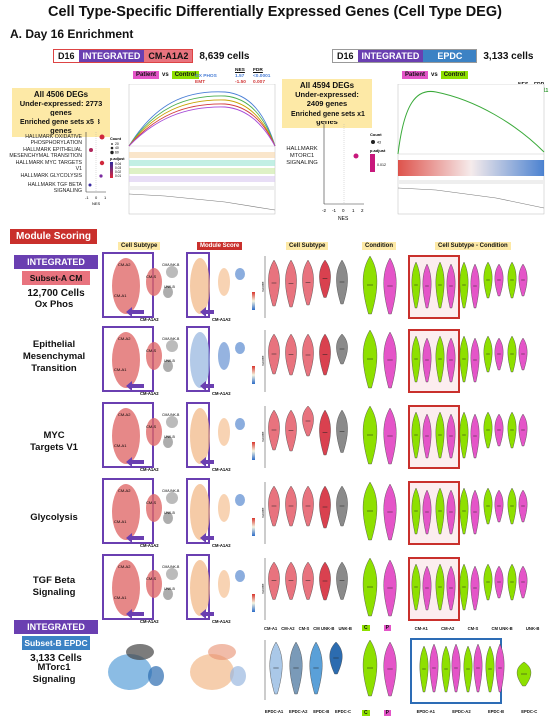 Image resolution: width=550 pixels, height=722 pixels. What do you see at coordinates (136, 667) in the screenshot?
I see `umap-epdc-subtype` at bounding box center [136, 667].